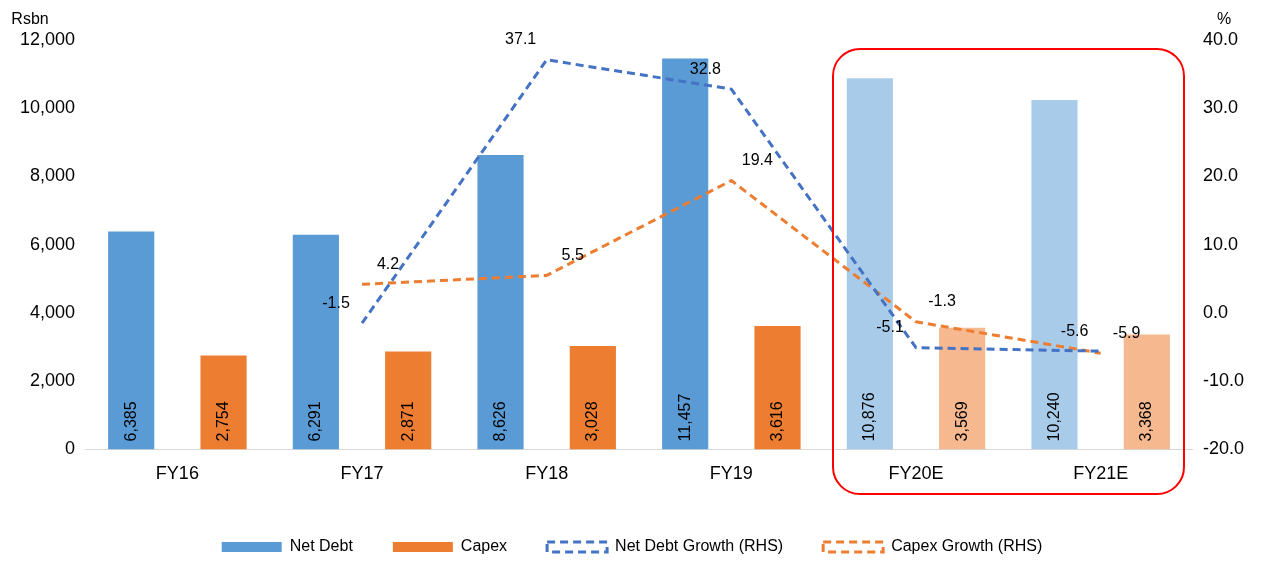 The image size is (1264, 565). I want to click on y-tick-label: 2,000, so click(53, 380).